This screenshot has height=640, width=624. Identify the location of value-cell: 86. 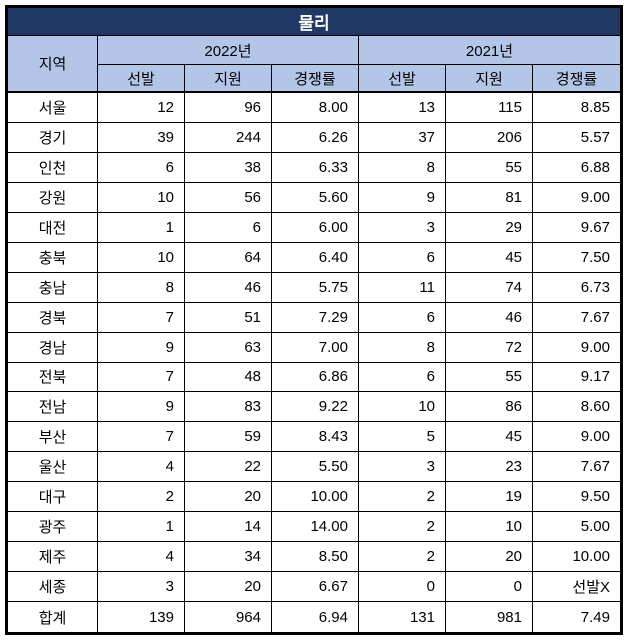
(489, 407).